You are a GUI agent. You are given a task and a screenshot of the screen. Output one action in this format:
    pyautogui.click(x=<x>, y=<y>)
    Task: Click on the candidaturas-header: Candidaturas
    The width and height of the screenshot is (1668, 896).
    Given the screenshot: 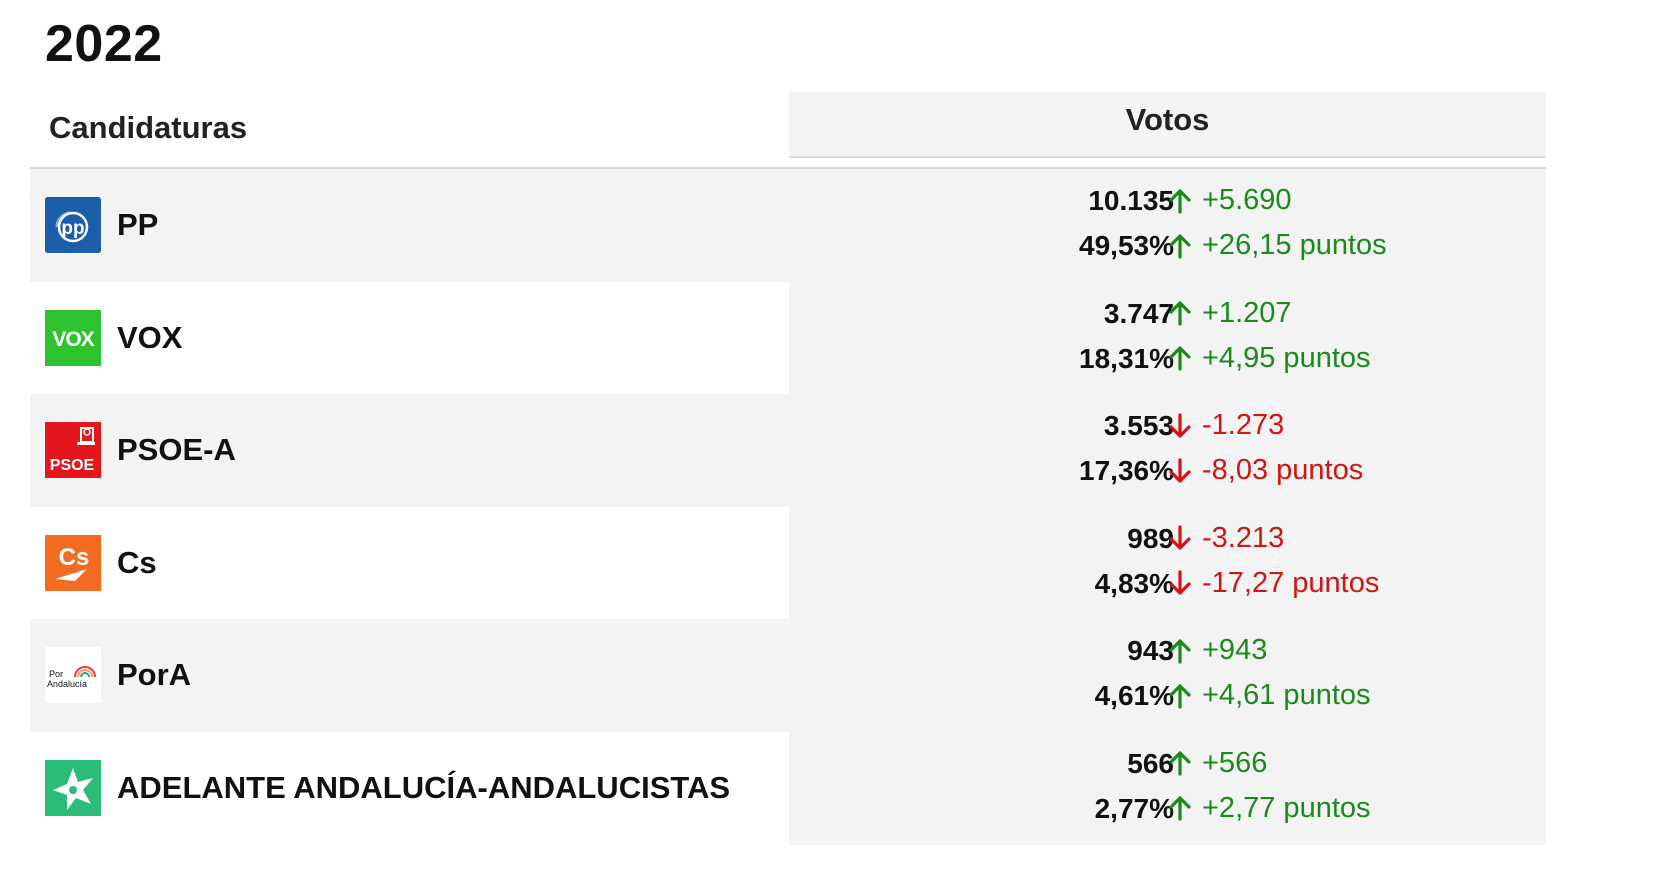 What is the action you would take?
    pyautogui.click(x=148, y=127)
    